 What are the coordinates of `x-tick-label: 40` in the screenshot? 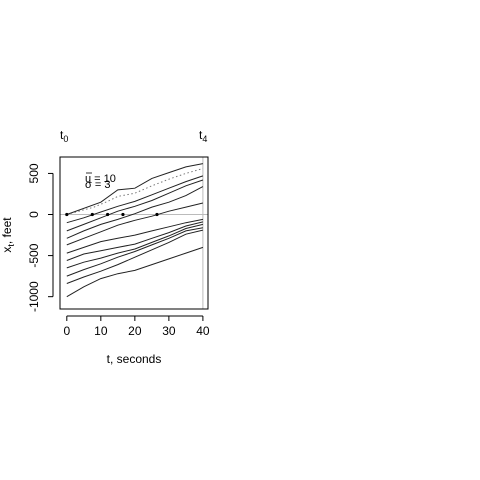 It's located at (203, 331).